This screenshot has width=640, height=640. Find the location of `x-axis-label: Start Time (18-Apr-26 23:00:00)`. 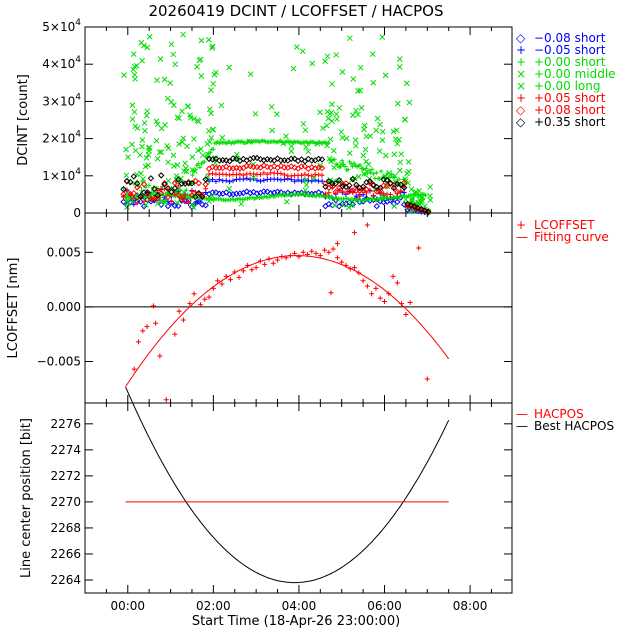

x-axis-label: Start Time (18-Apr-26 23:00:00) is located at coordinates (296, 621).